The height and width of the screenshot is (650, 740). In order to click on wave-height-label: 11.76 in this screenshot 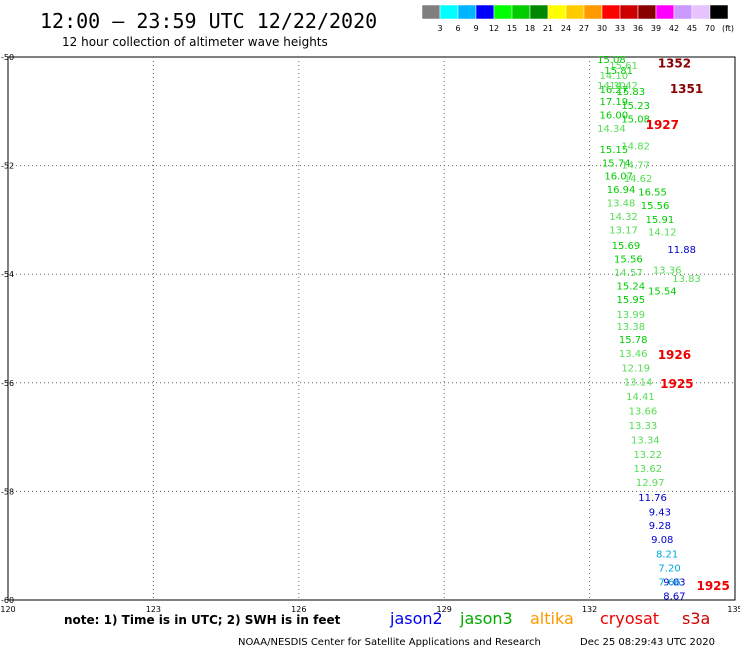, I will do `click(652, 498)`.